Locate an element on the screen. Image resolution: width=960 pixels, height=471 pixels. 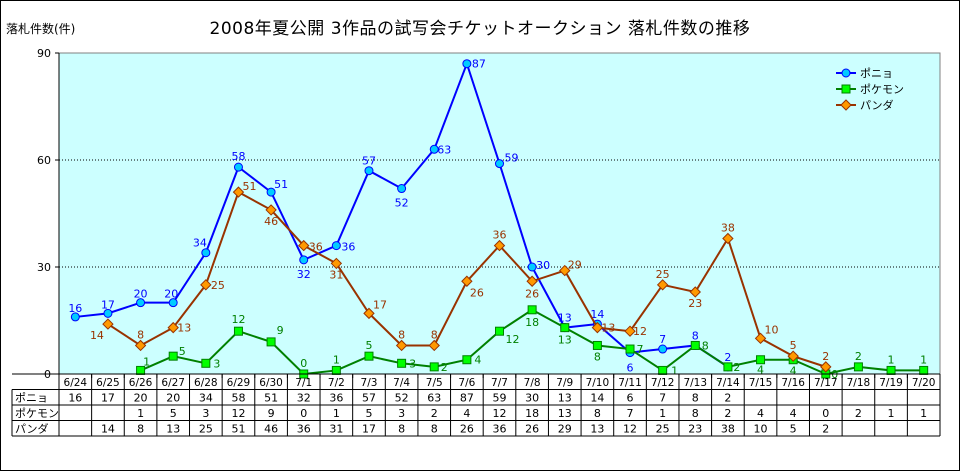
table-cell: 12 is located at coordinates (630, 429).